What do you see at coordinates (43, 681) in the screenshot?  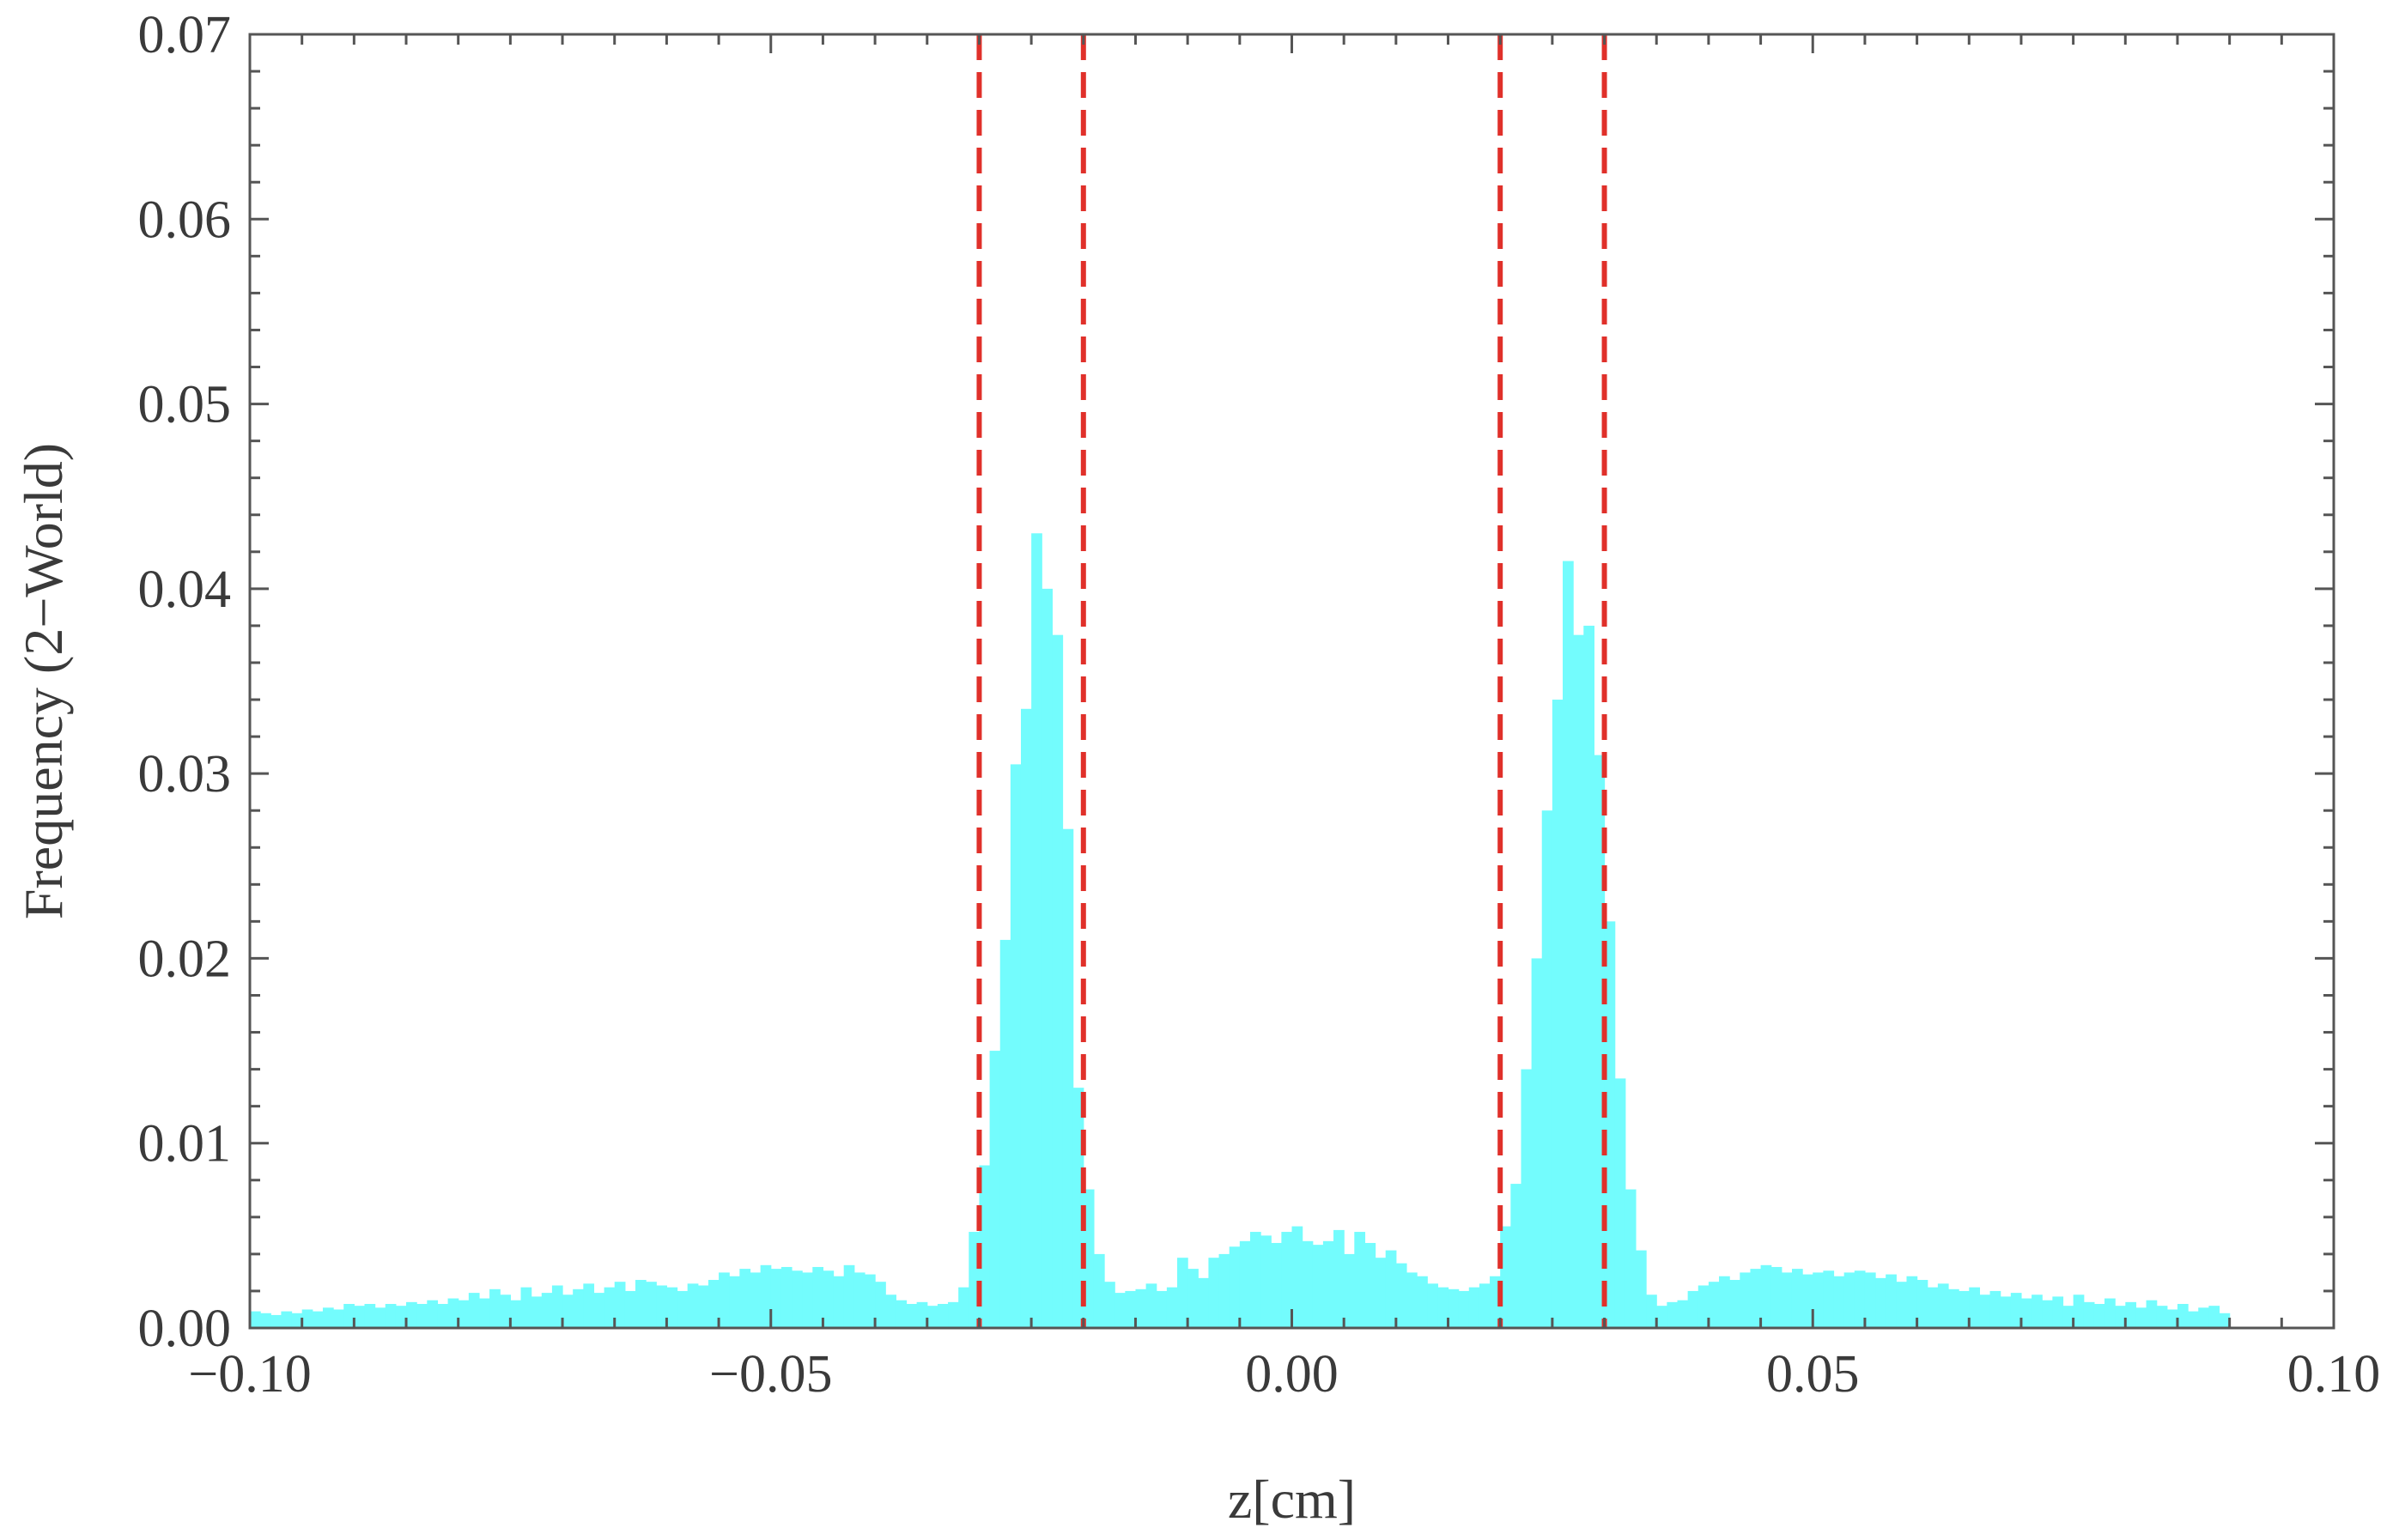 I see `y-axis-label: Frequency (2−World)` at bounding box center [43, 681].